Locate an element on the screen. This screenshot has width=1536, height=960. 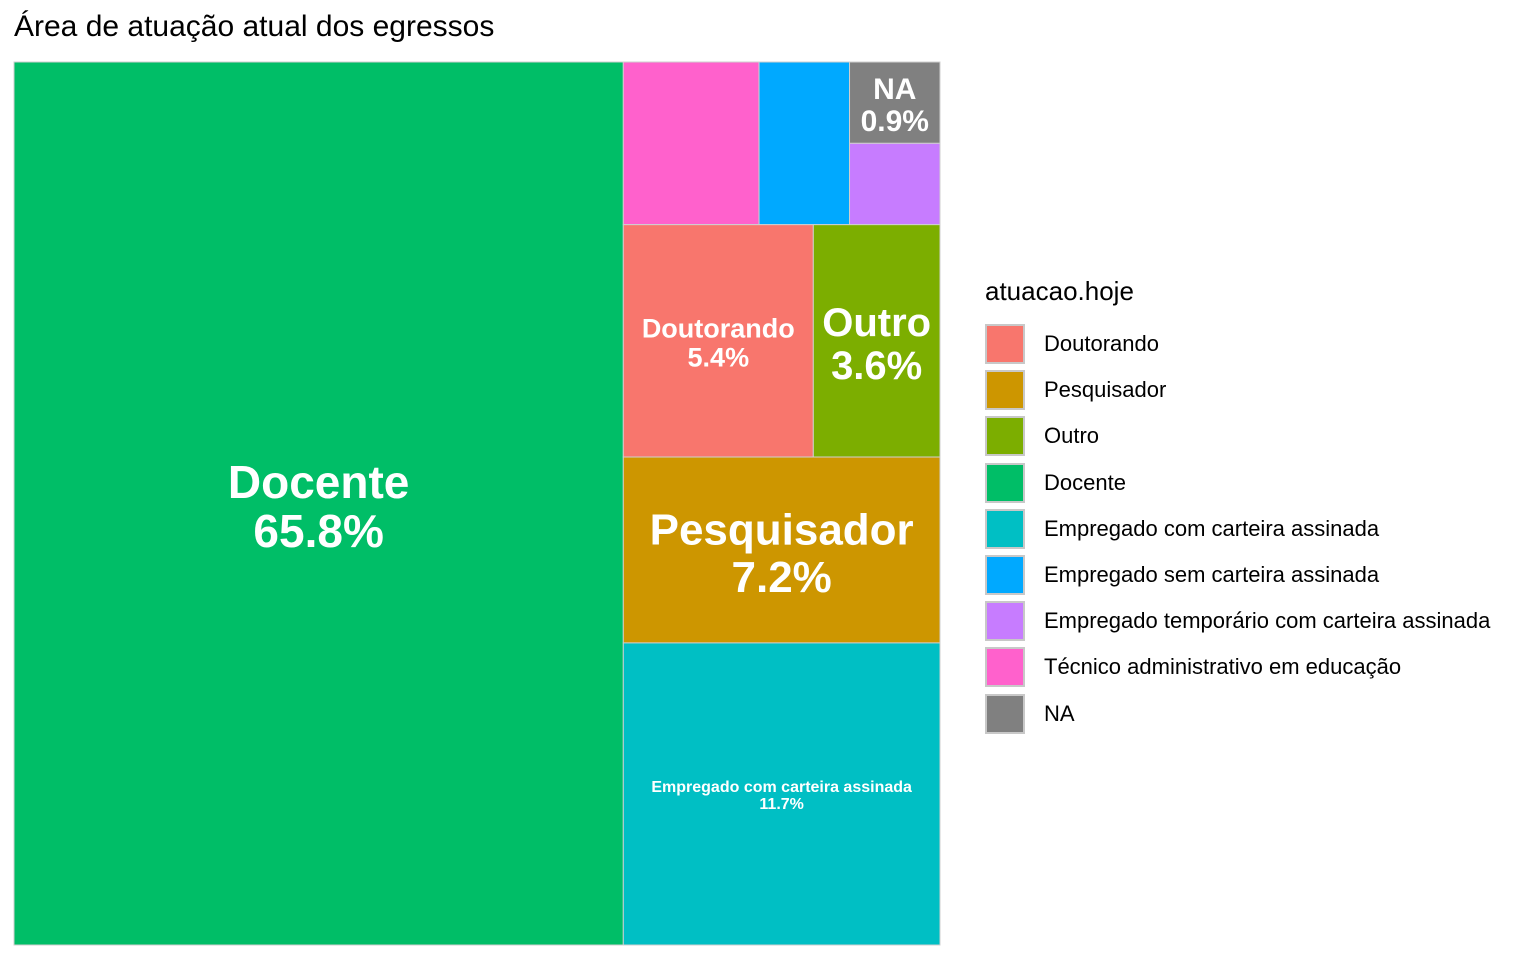
legend-title: atuacao.hoje is located at coordinates (1059, 291).